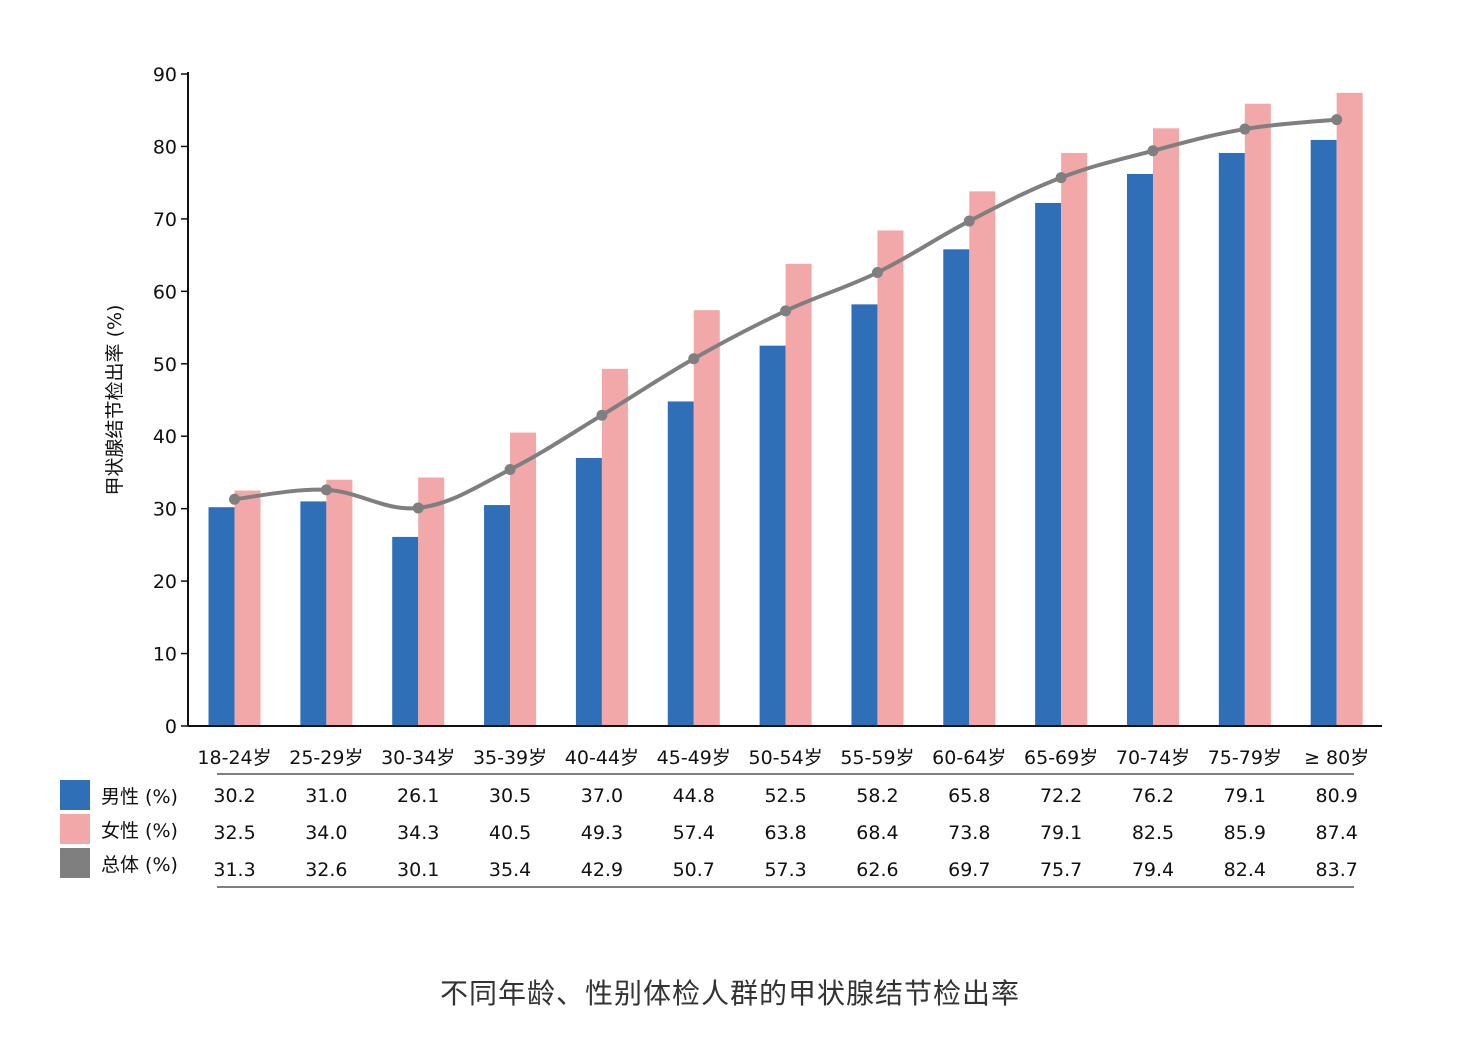  Describe the element at coordinates (326, 758) in the screenshot. I see `x-category-label: 25-29岁` at that location.